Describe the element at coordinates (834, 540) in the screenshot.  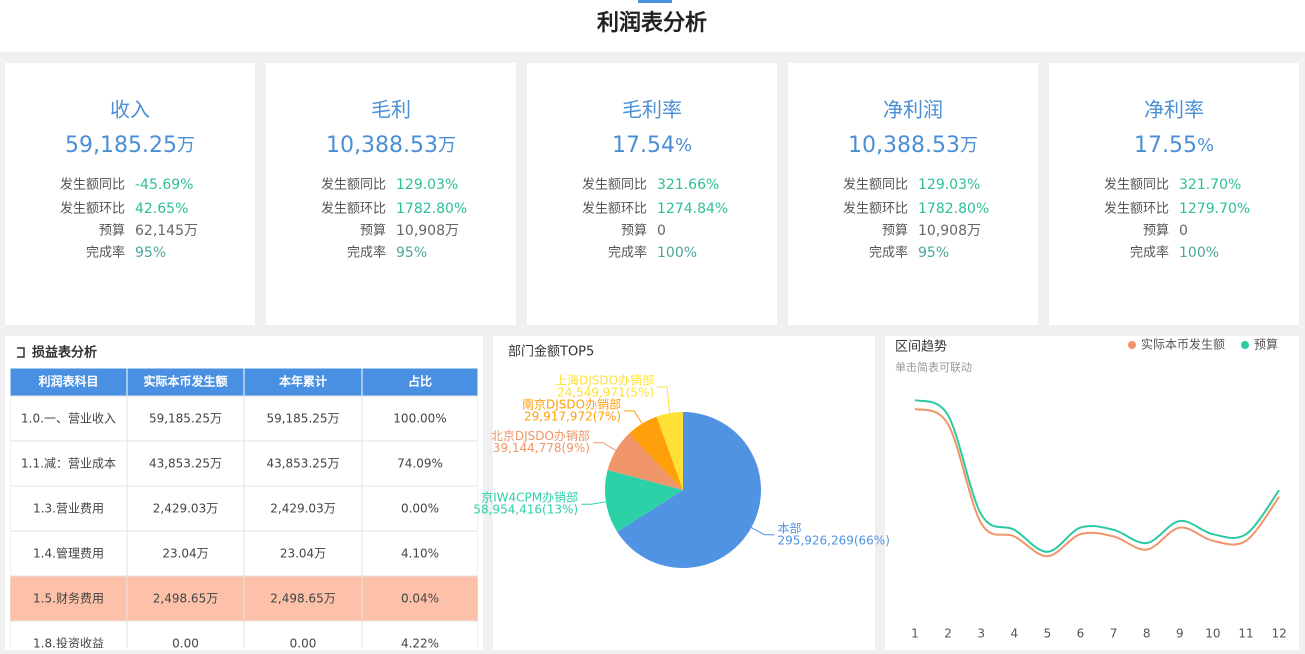
I see `pie-label-value: 295,926,269(66%)` at that location.